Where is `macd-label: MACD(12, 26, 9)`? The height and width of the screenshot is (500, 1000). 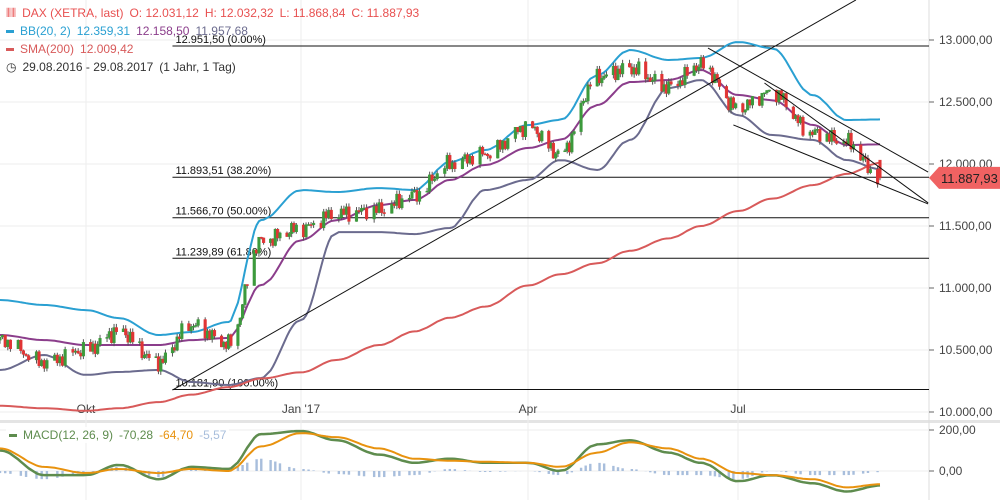 macd-label: MACD(12, 26, 9) is located at coordinates (68, 435).